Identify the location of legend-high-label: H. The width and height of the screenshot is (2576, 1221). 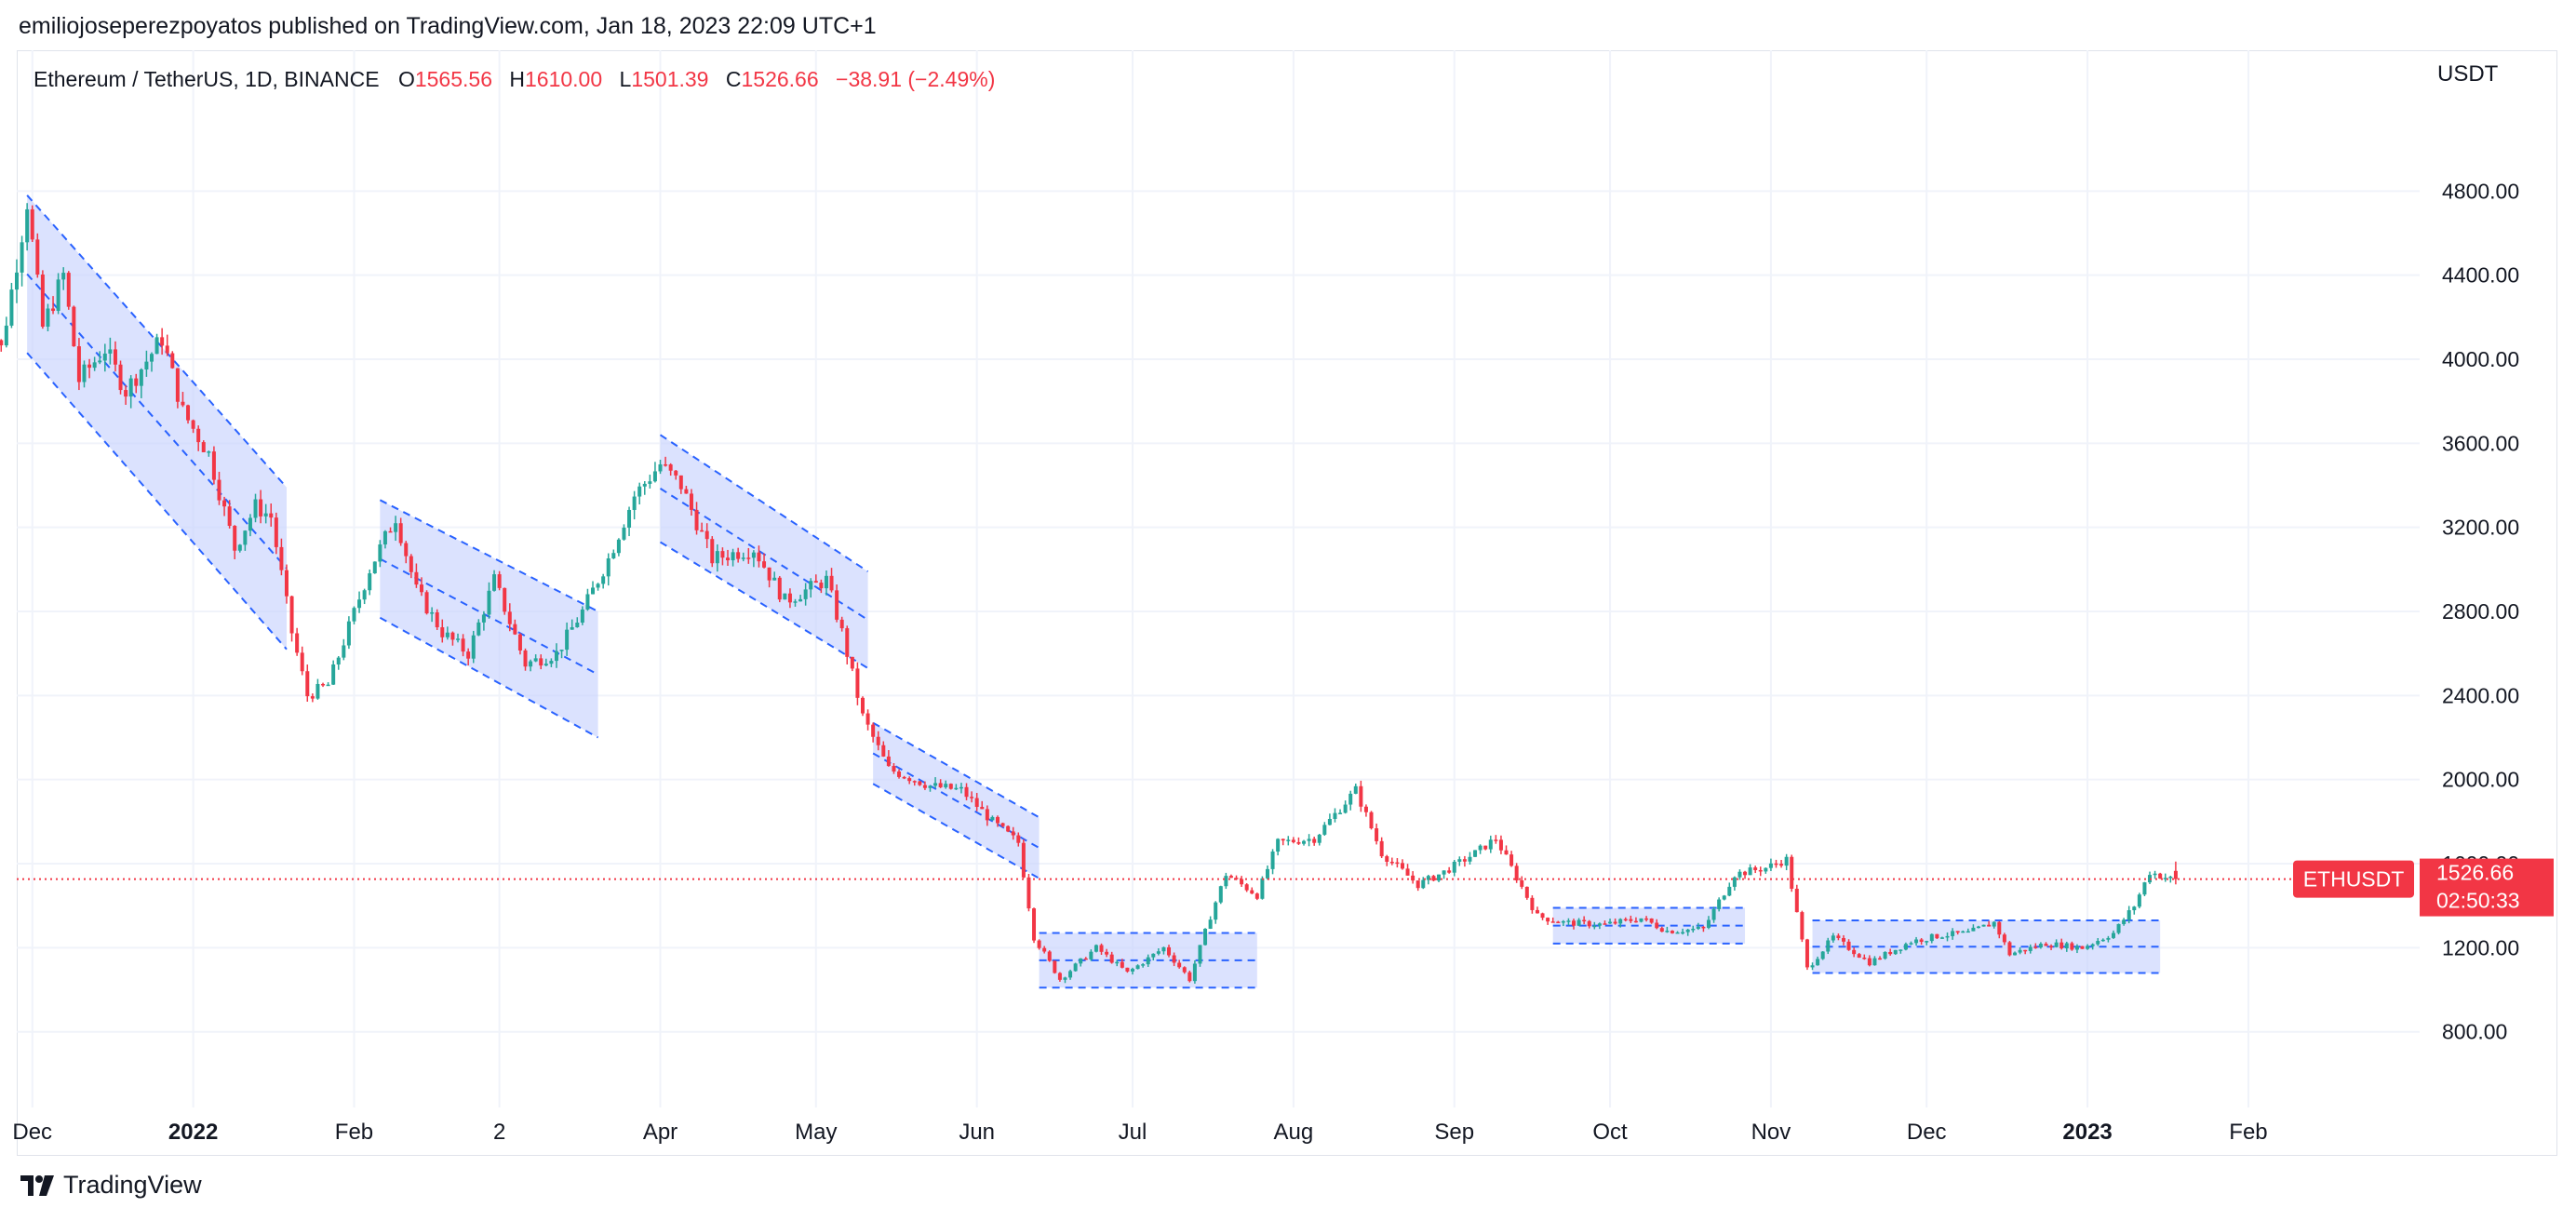
(517, 79).